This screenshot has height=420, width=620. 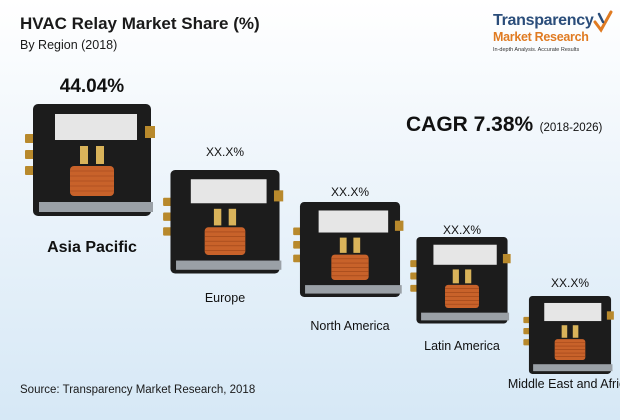 What do you see at coordinates (140, 23) in the screenshot?
I see `chart-title: HVAC Relay Market Share (%)` at bounding box center [140, 23].